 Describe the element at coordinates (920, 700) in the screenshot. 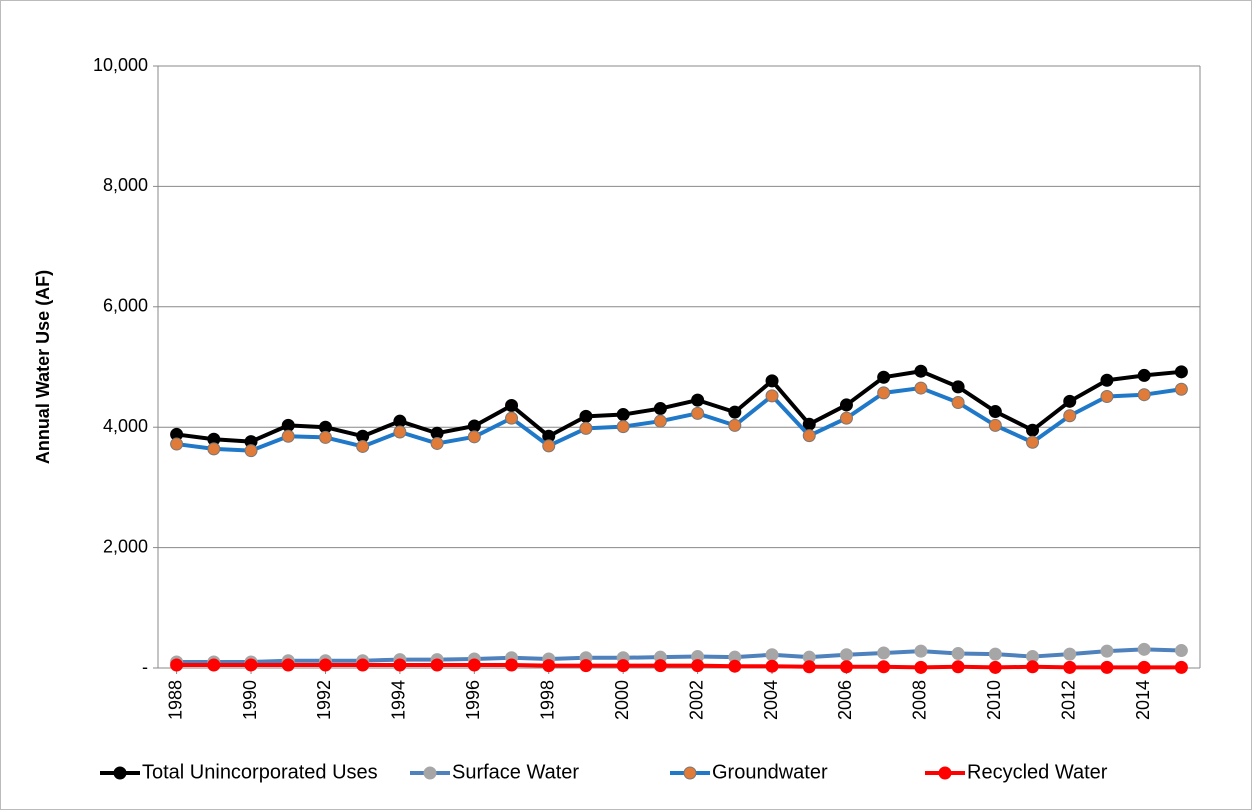

I see `x-tick-label: 2008` at that location.